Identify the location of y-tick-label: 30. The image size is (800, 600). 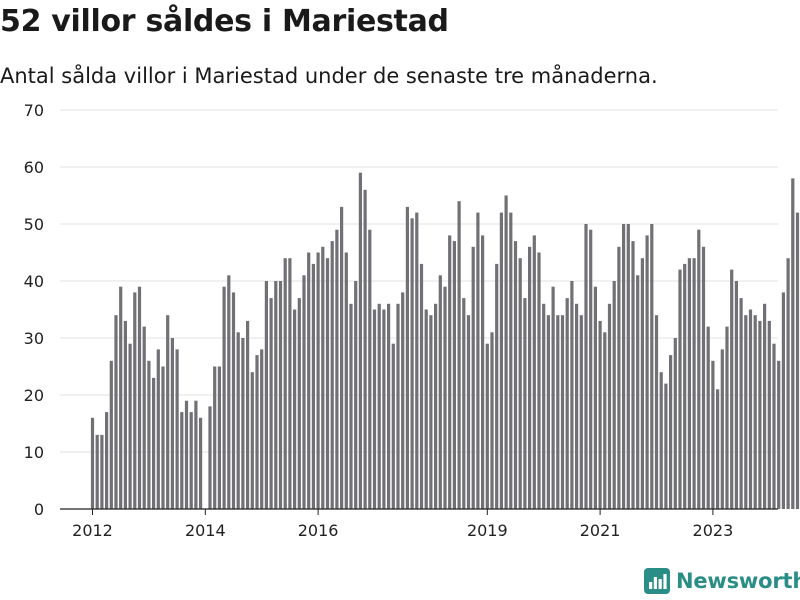
(34, 338).